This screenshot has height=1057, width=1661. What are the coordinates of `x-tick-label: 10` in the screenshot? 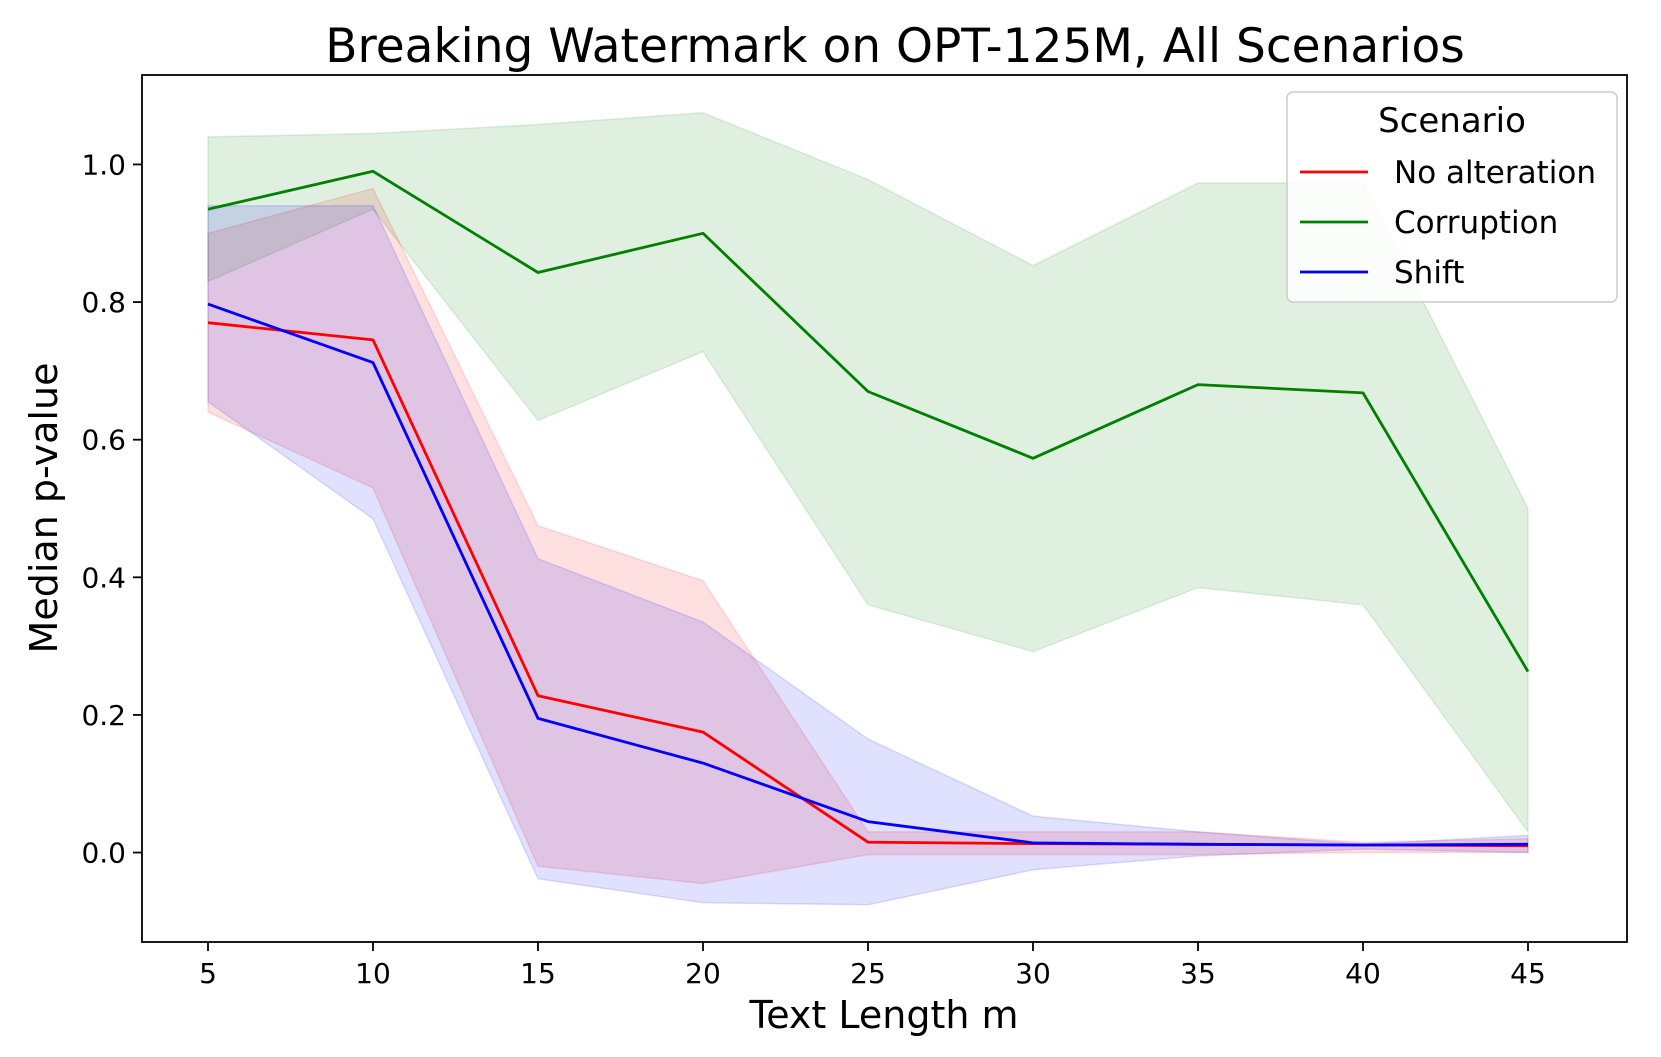 It's located at (373, 973).